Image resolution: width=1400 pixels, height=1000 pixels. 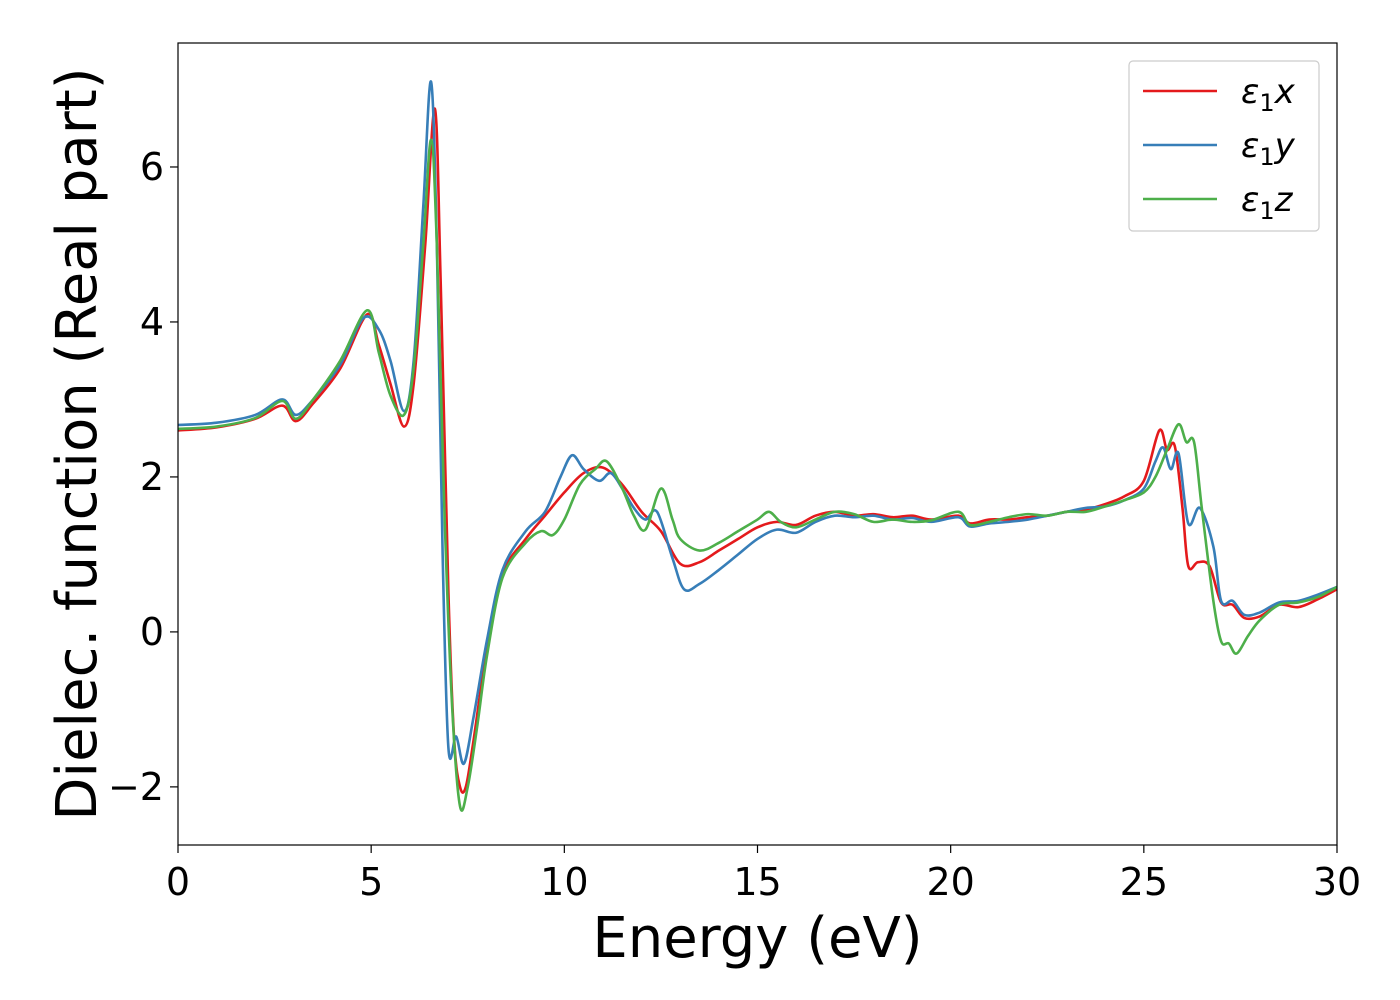 I want to click on y-axis-label: Dielec. function (Real part), so click(x=77, y=443).